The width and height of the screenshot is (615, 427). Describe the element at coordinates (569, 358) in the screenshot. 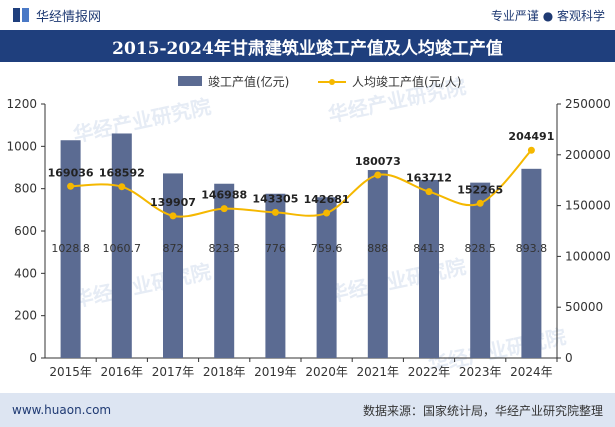

I see `y-right-tick-label: 0` at that location.